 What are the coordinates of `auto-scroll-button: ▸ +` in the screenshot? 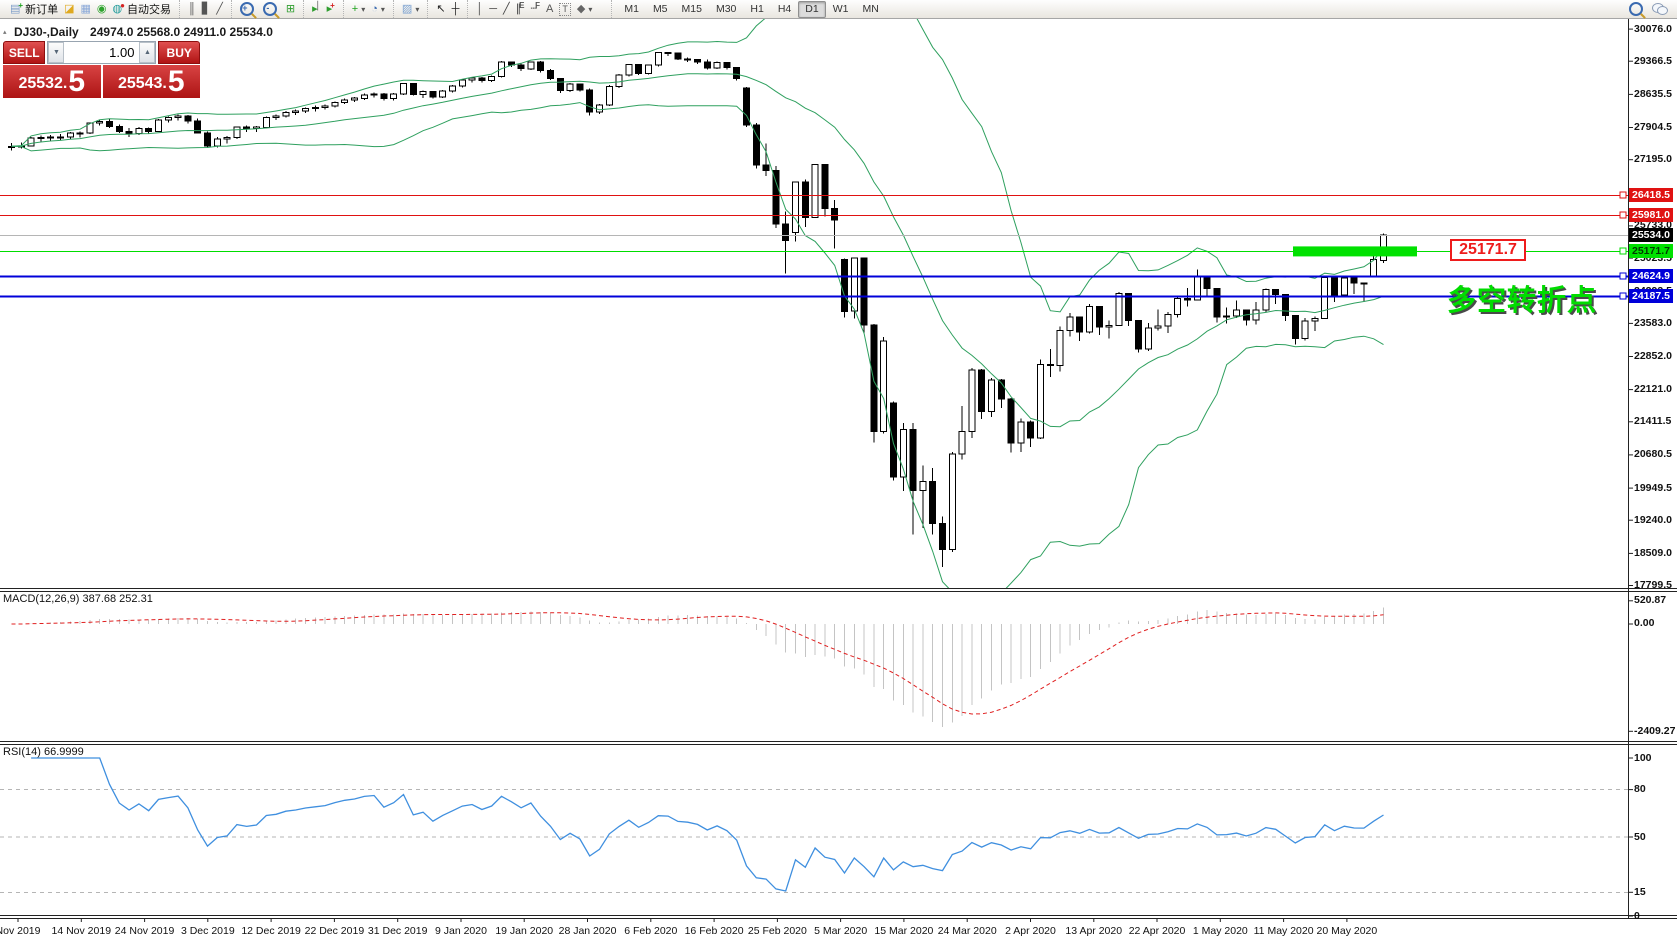 It's located at (331, 9).